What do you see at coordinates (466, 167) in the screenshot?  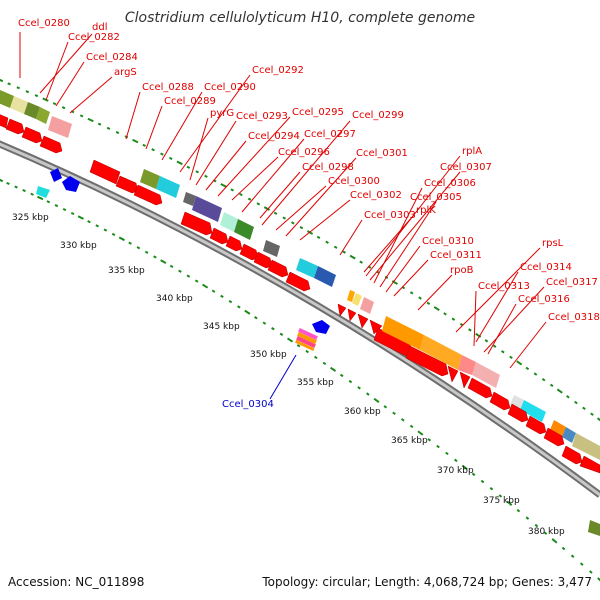 I see `gene-label: Ccel_0307` at bounding box center [466, 167].